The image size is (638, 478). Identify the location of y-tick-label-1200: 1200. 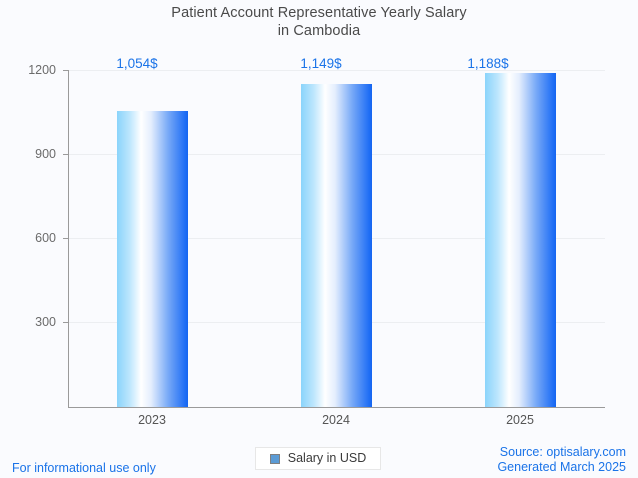
(42, 70).